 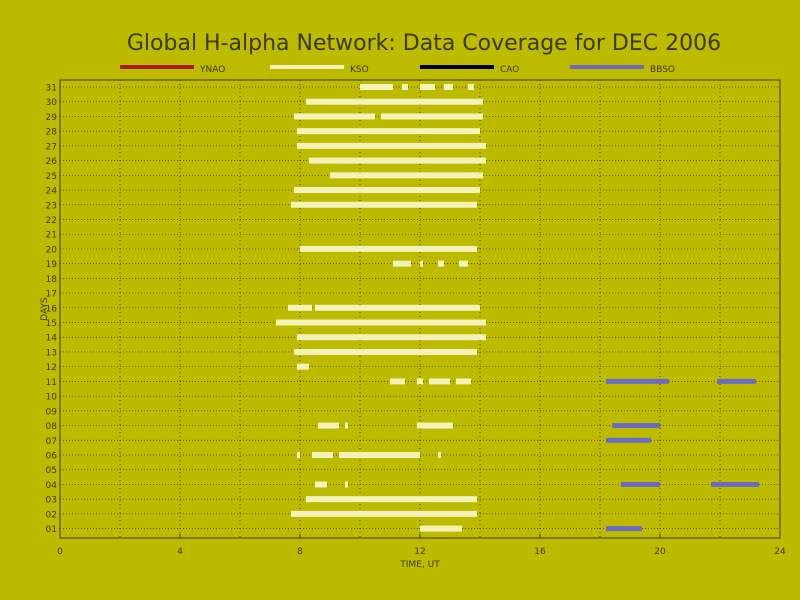 I want to click on legend: YNAO KSO CAO BBSO, so click(x=397, y=70).